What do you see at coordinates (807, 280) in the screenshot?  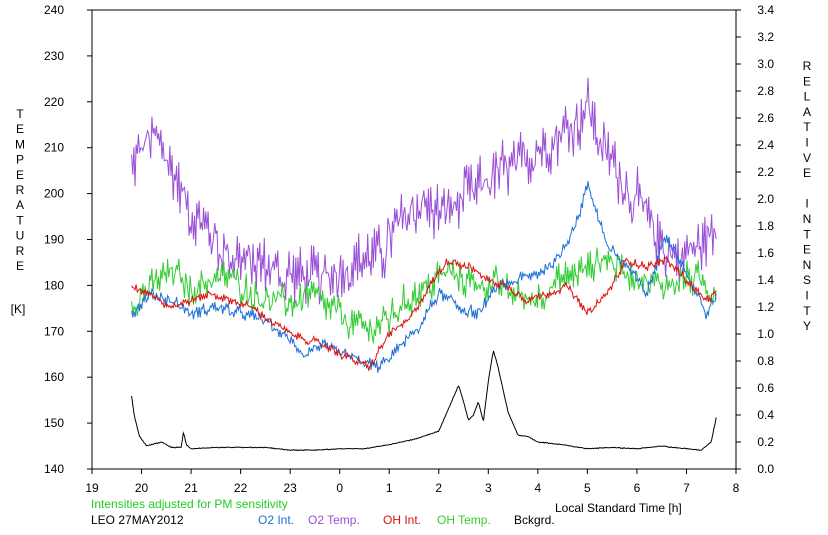 I see `right-axis-title-letter: S` at bounding box center [807, 280].